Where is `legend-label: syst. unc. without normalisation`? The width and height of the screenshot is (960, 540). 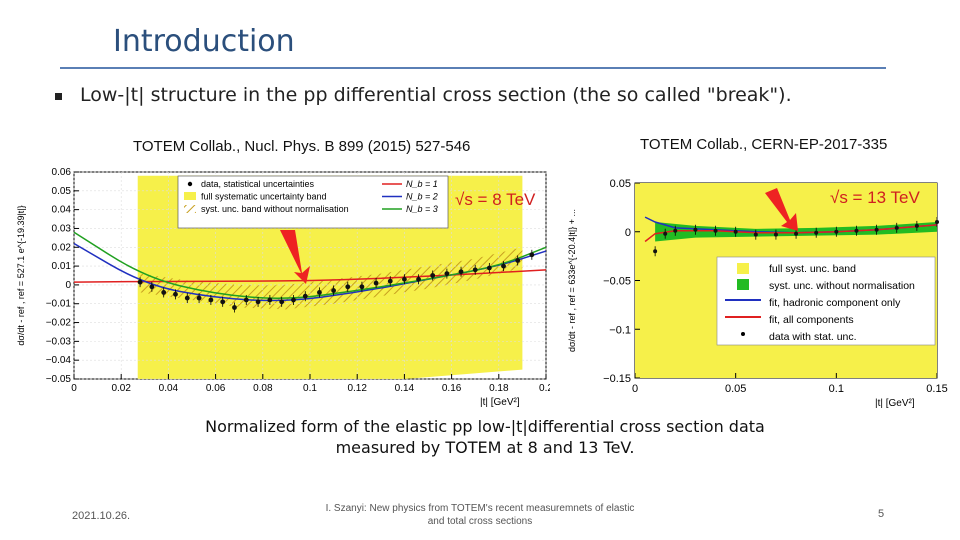
legend-label: syst. unc. without normalisation is located at coordinates (842, 286).